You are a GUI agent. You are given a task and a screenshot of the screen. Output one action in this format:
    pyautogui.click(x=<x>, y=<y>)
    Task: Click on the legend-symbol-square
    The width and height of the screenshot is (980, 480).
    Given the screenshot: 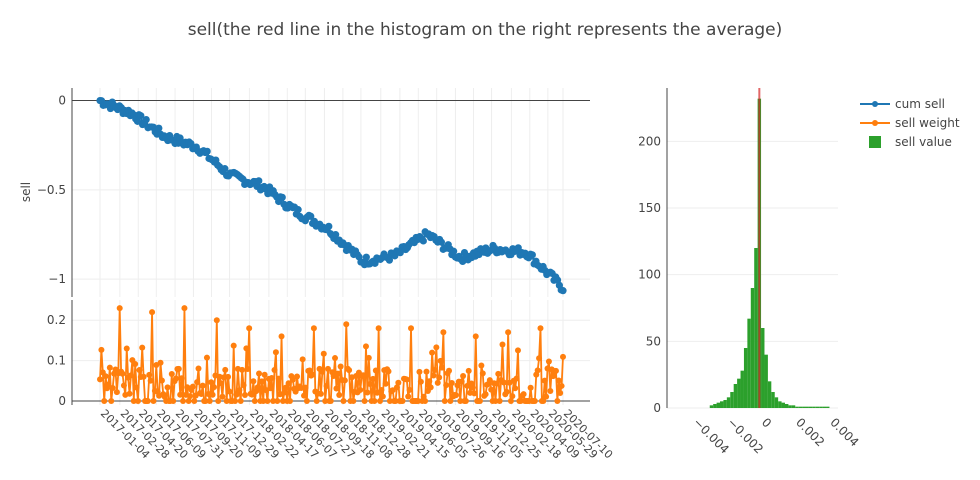 What is the action you would take?
    pyautogui.click(x=875, y=141)
    